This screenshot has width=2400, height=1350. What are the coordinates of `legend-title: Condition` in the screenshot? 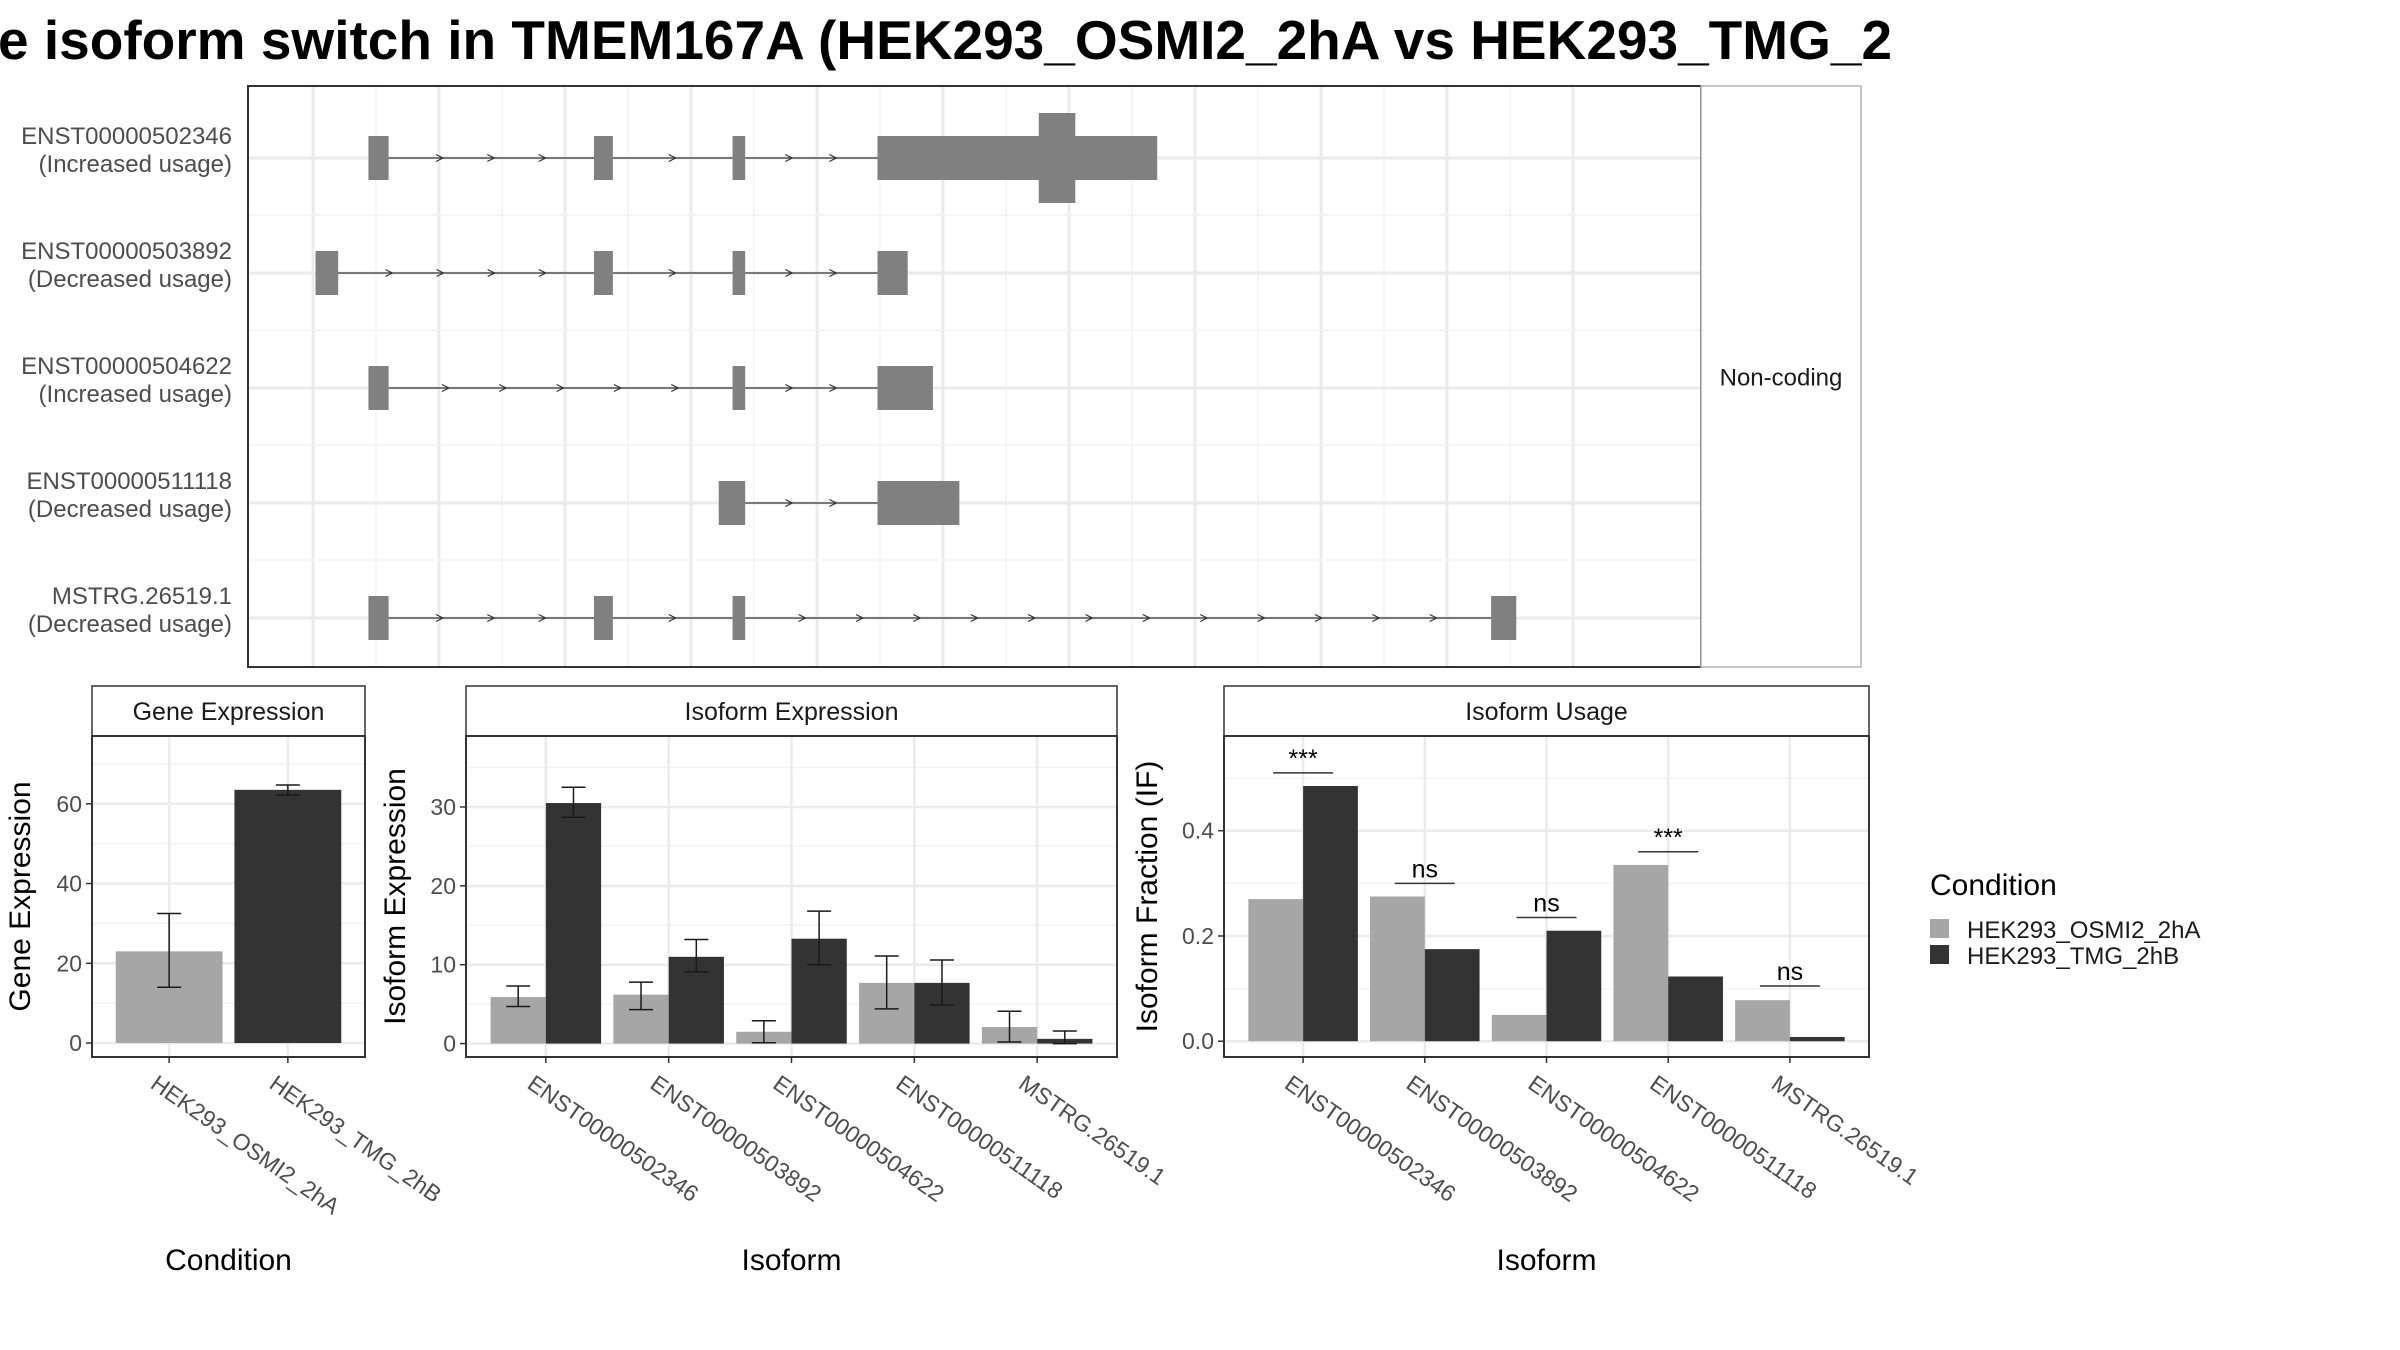 It's located at (1993, 885).